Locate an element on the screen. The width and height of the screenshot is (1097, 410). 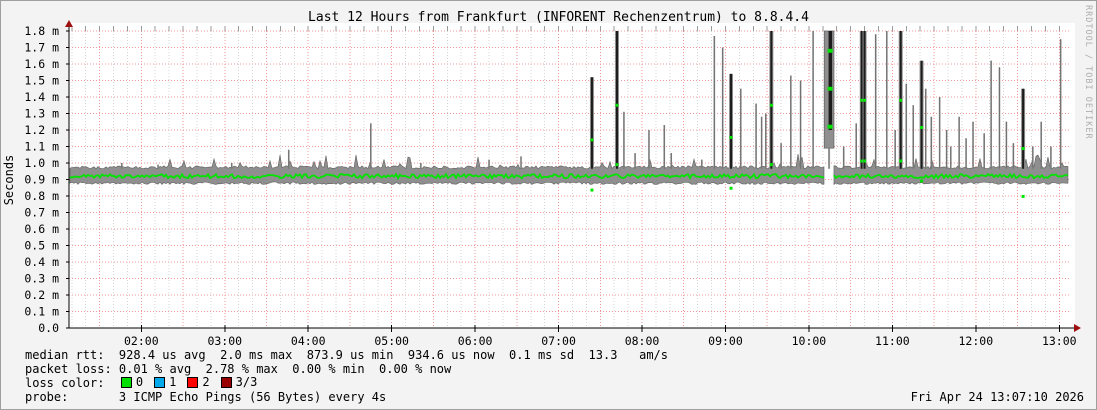
x-tick-label: 08:00 is located at coordinates (642, 341).